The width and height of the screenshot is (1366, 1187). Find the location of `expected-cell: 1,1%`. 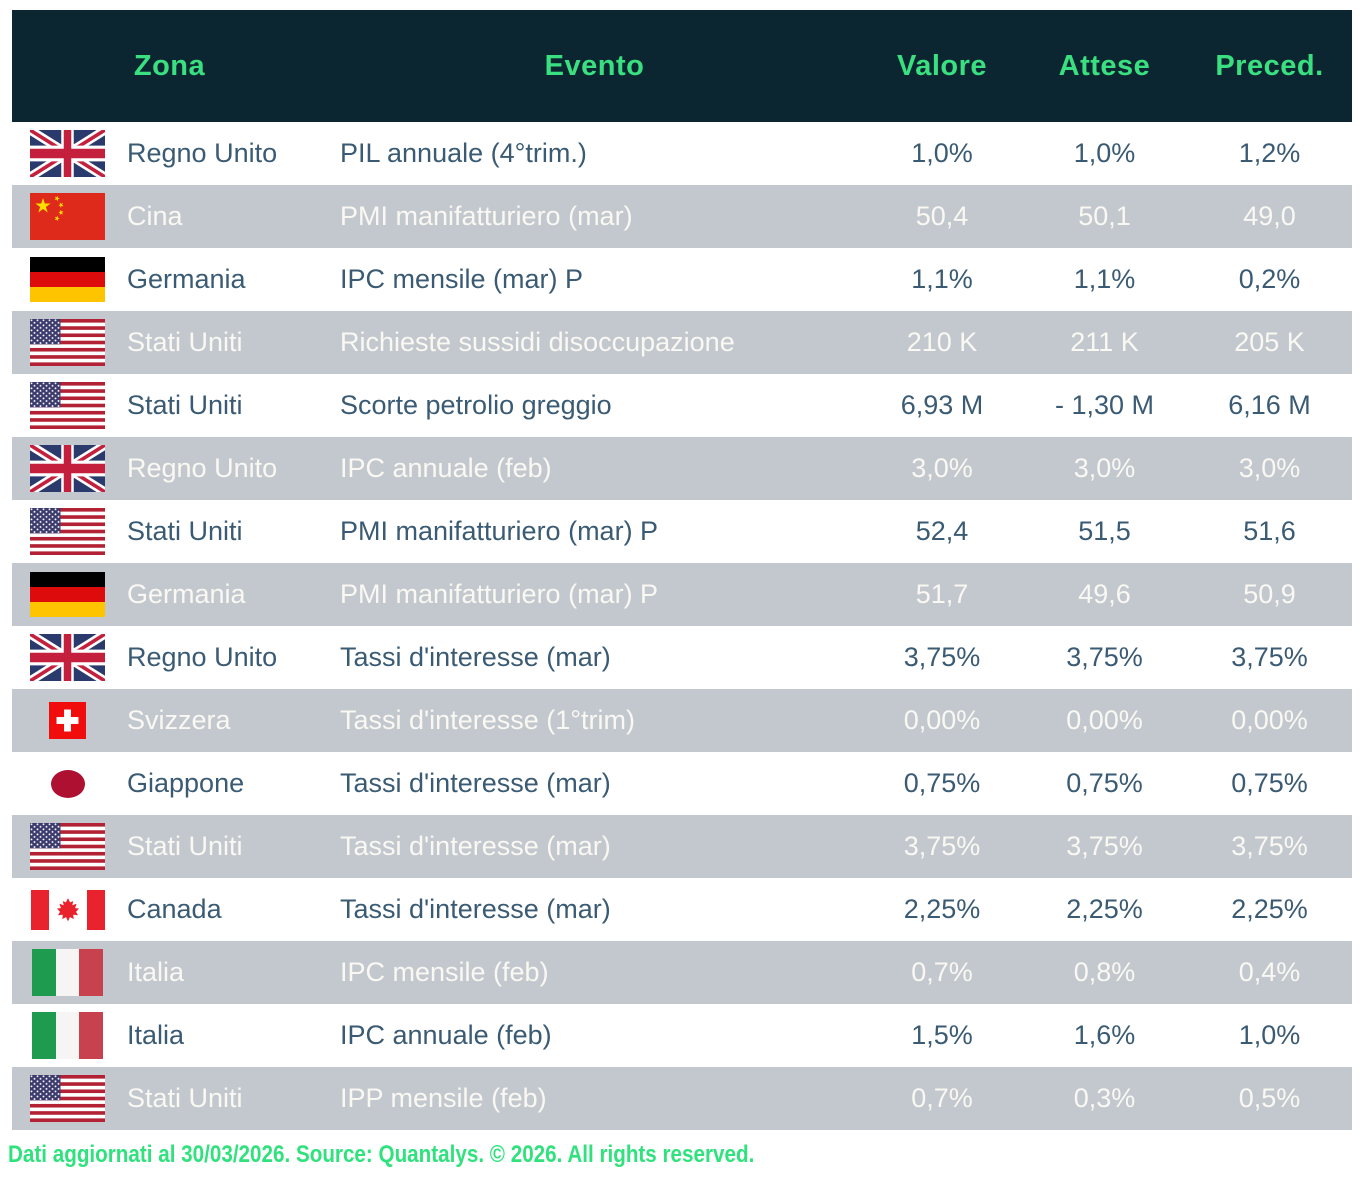

expected-cell: 1,1% is located at coordinates (1104, 279).